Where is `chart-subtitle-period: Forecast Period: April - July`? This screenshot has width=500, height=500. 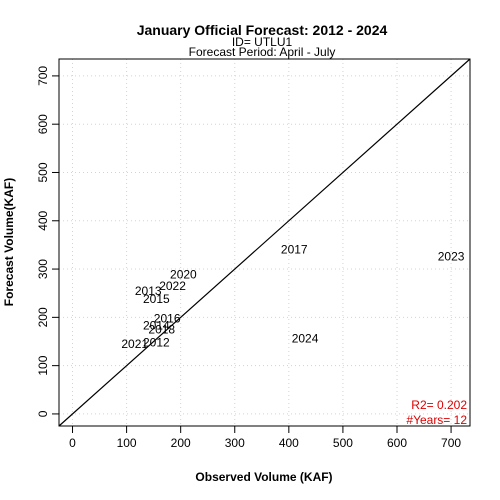
chart-subtitle-period: Forecast Period: April - July is located at coordinates (262, 52).